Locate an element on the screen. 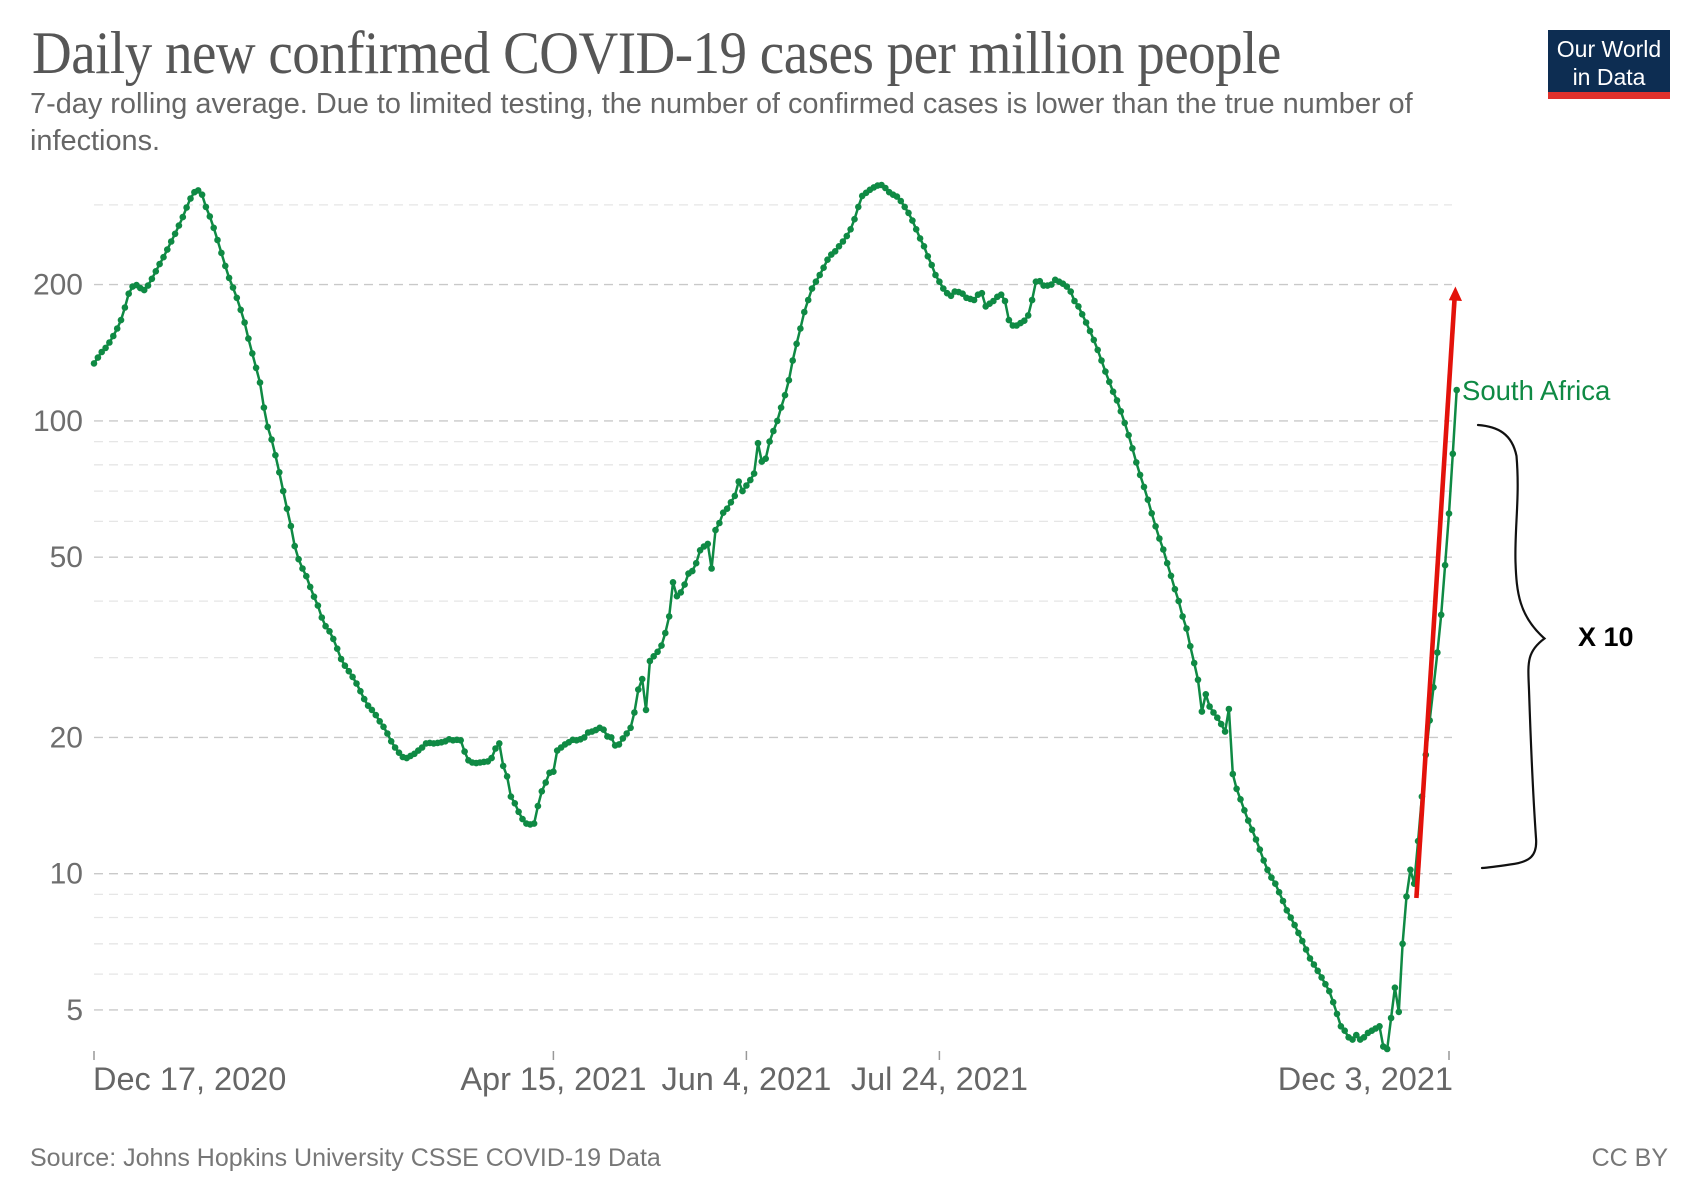 The height and width of the screenshot is (1200, 1700). svg-text: 10 is located at coordinates (66, 874).